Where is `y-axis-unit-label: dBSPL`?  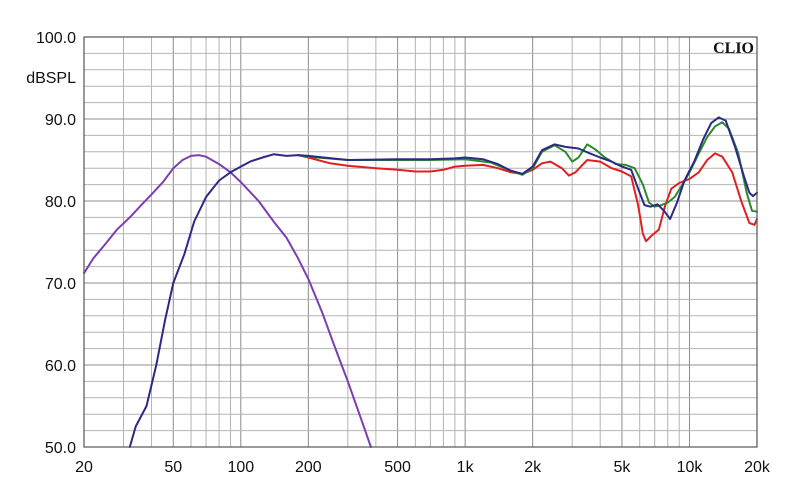 y-axis-unit-label: dBSPL is located at coordinates (51, 78).